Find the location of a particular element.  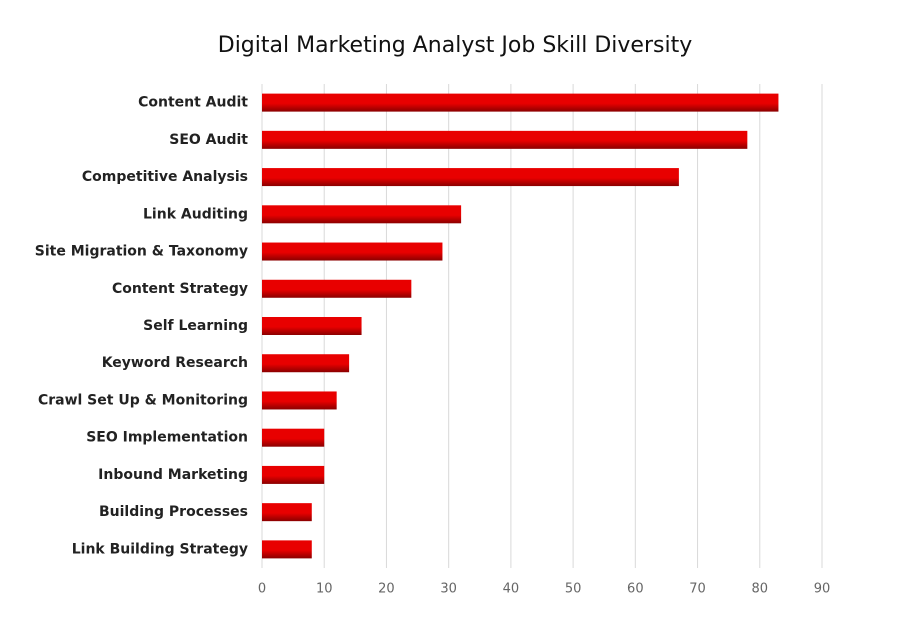

y-tick-label: Crawl Set Up & Monitoring is located at coordinates (143, 400).